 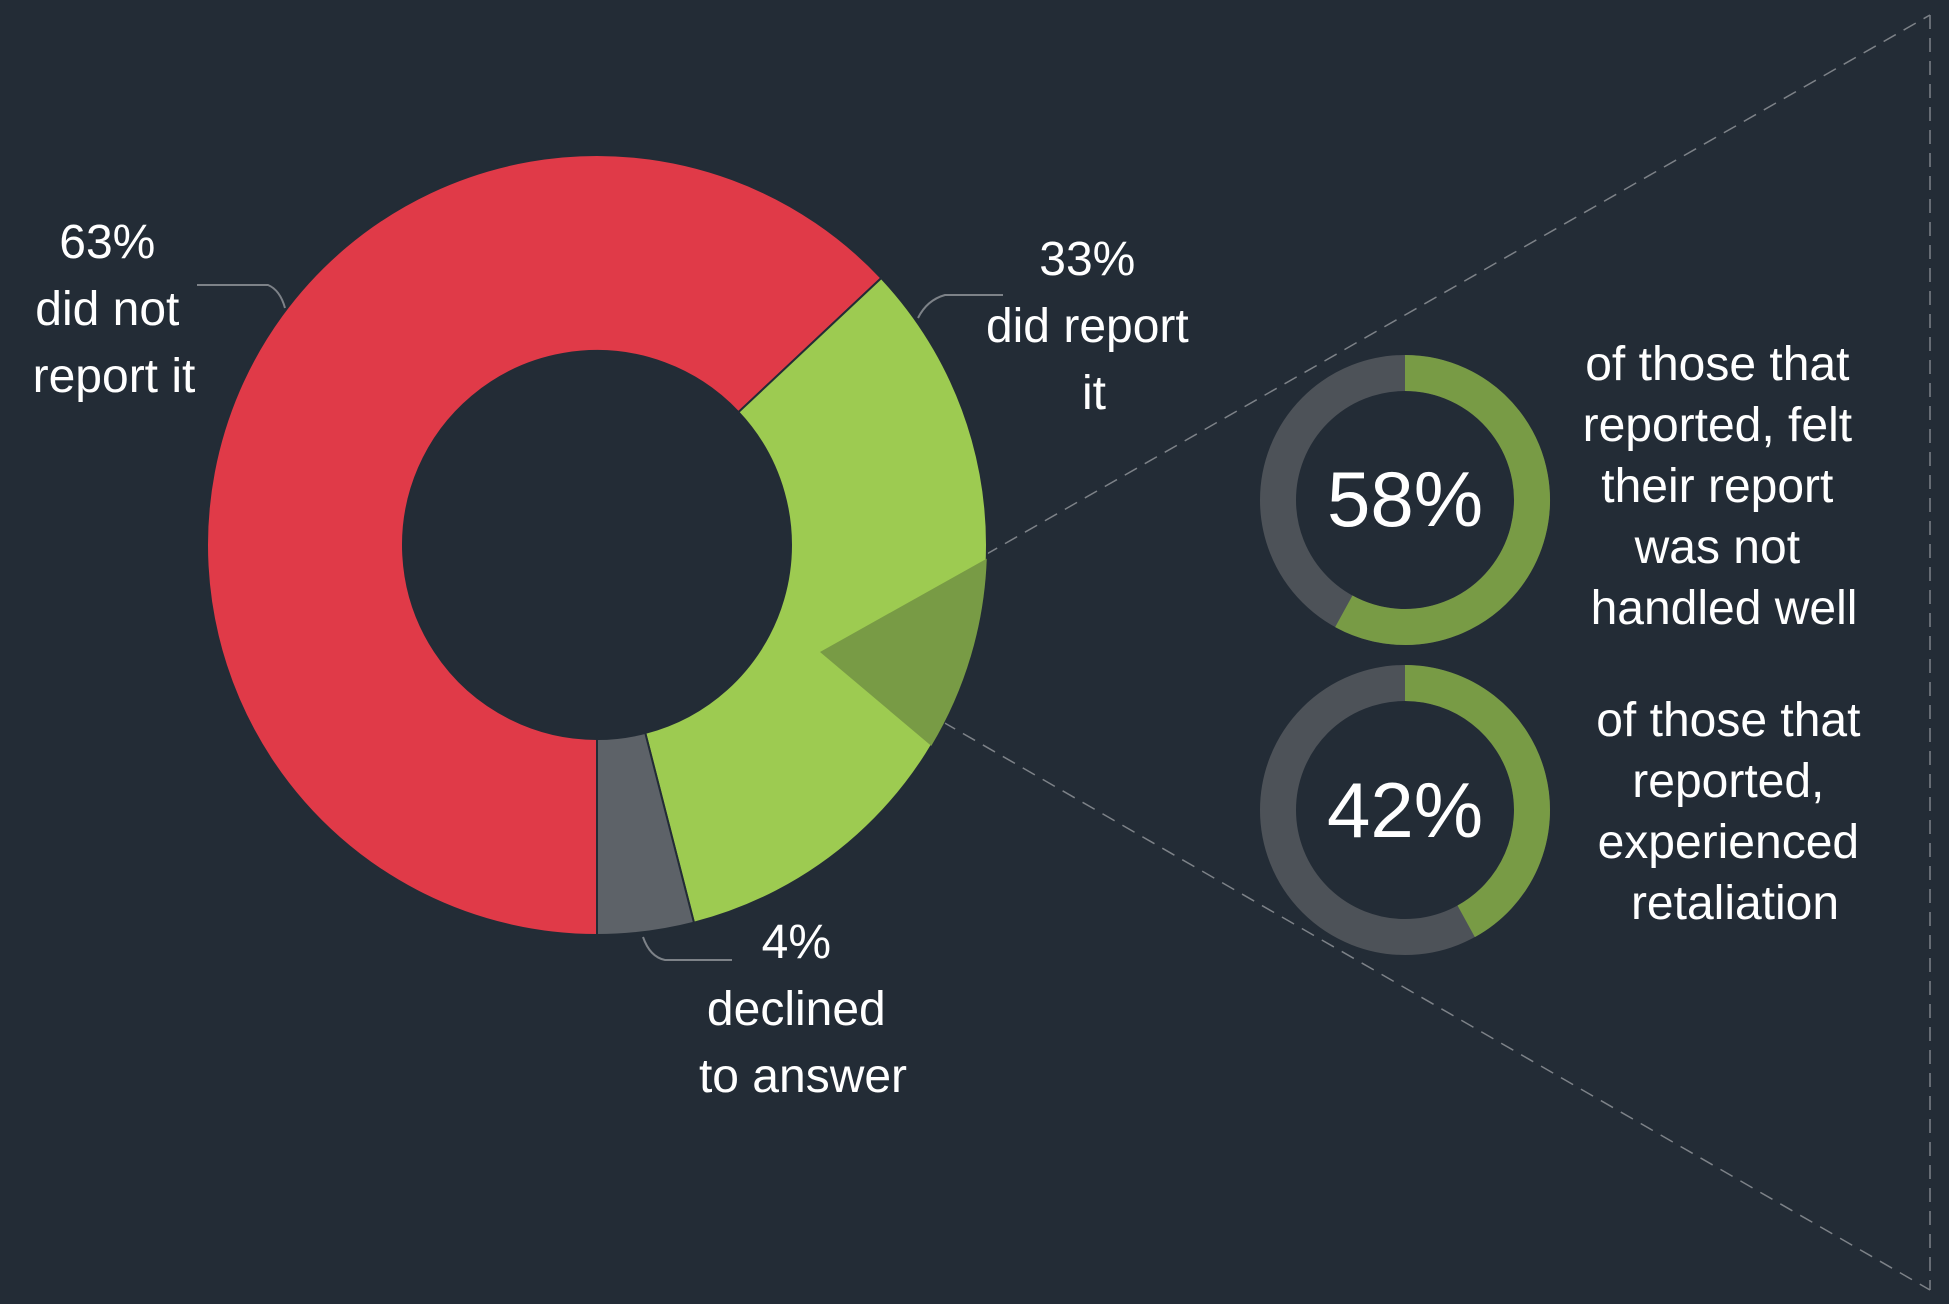 What do you see at coordinates (796, 1009) in the screenshot?
I see `label-declined-line1: declined` at bounding box center [796, 1009].